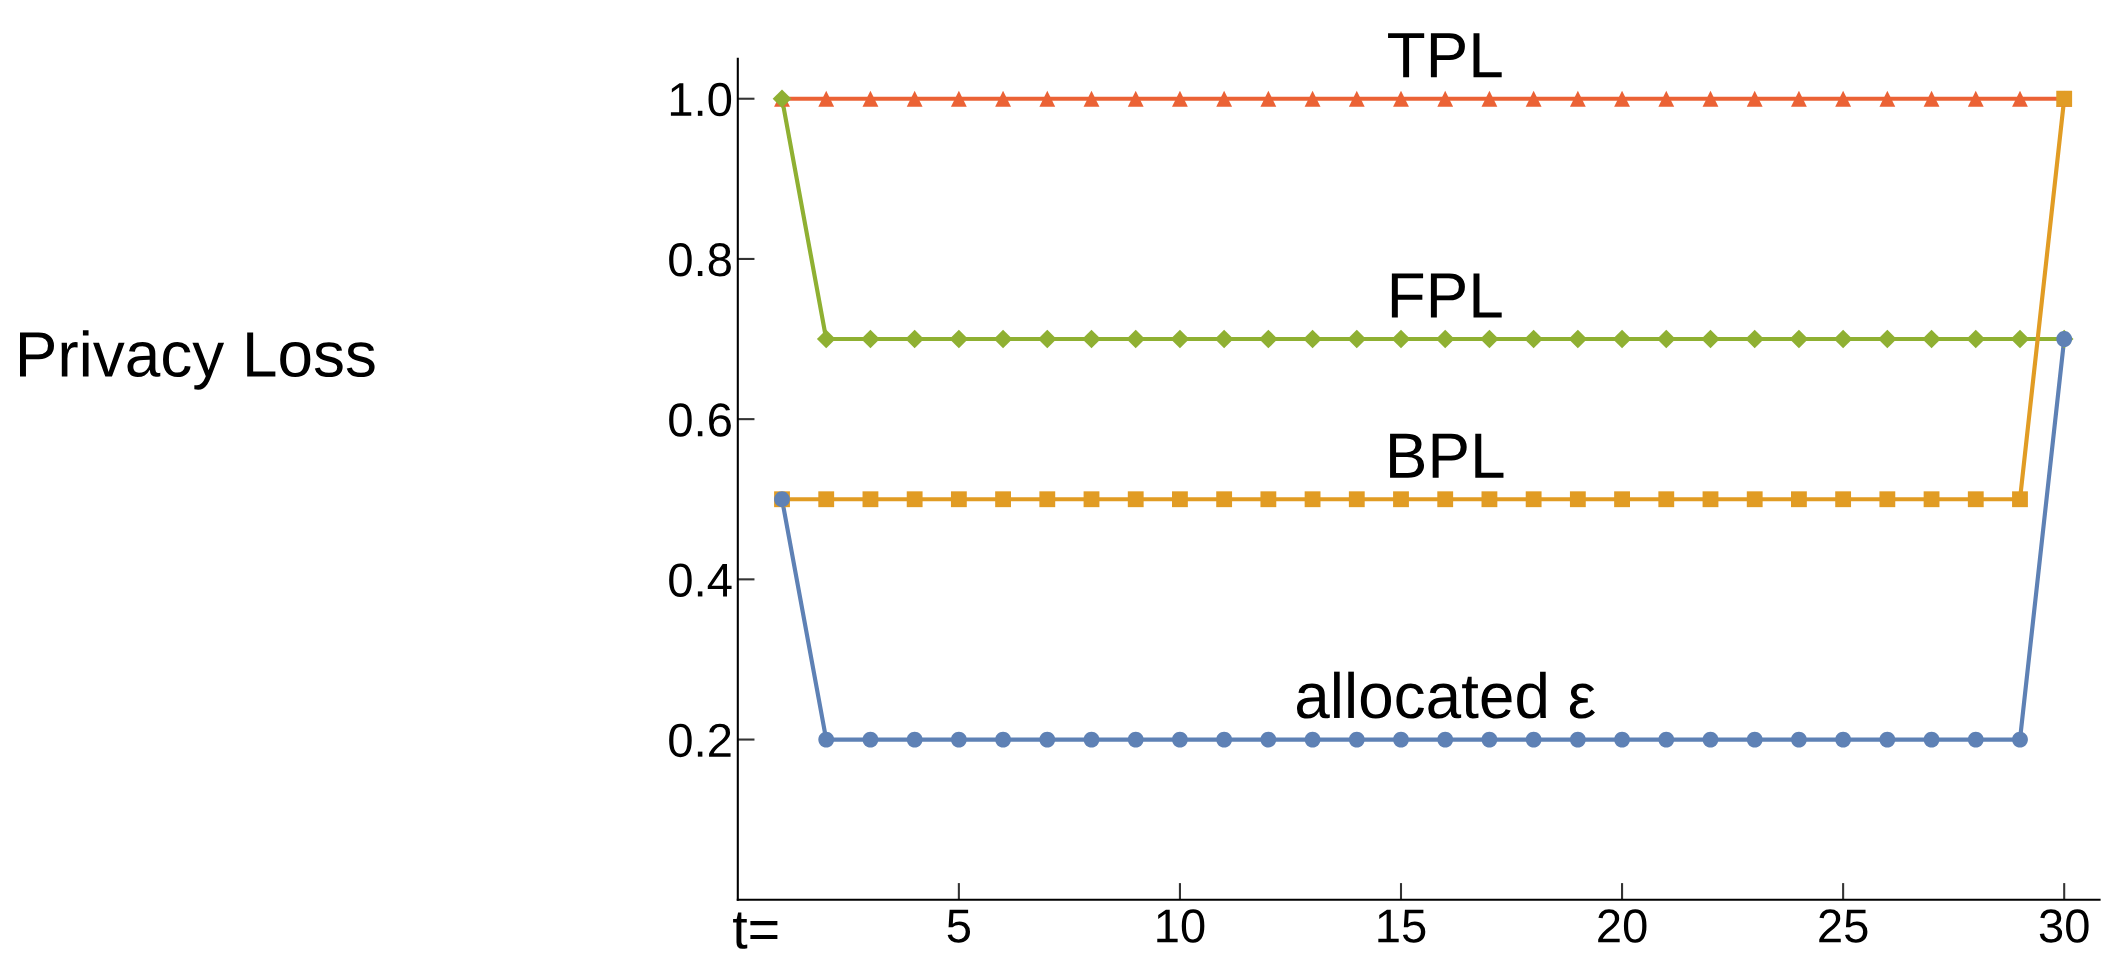 The image size is (2108, 978). Describe the element at coordinates (1843, 926) in the screenshot. I see `x-tick-label: 25` at that location.